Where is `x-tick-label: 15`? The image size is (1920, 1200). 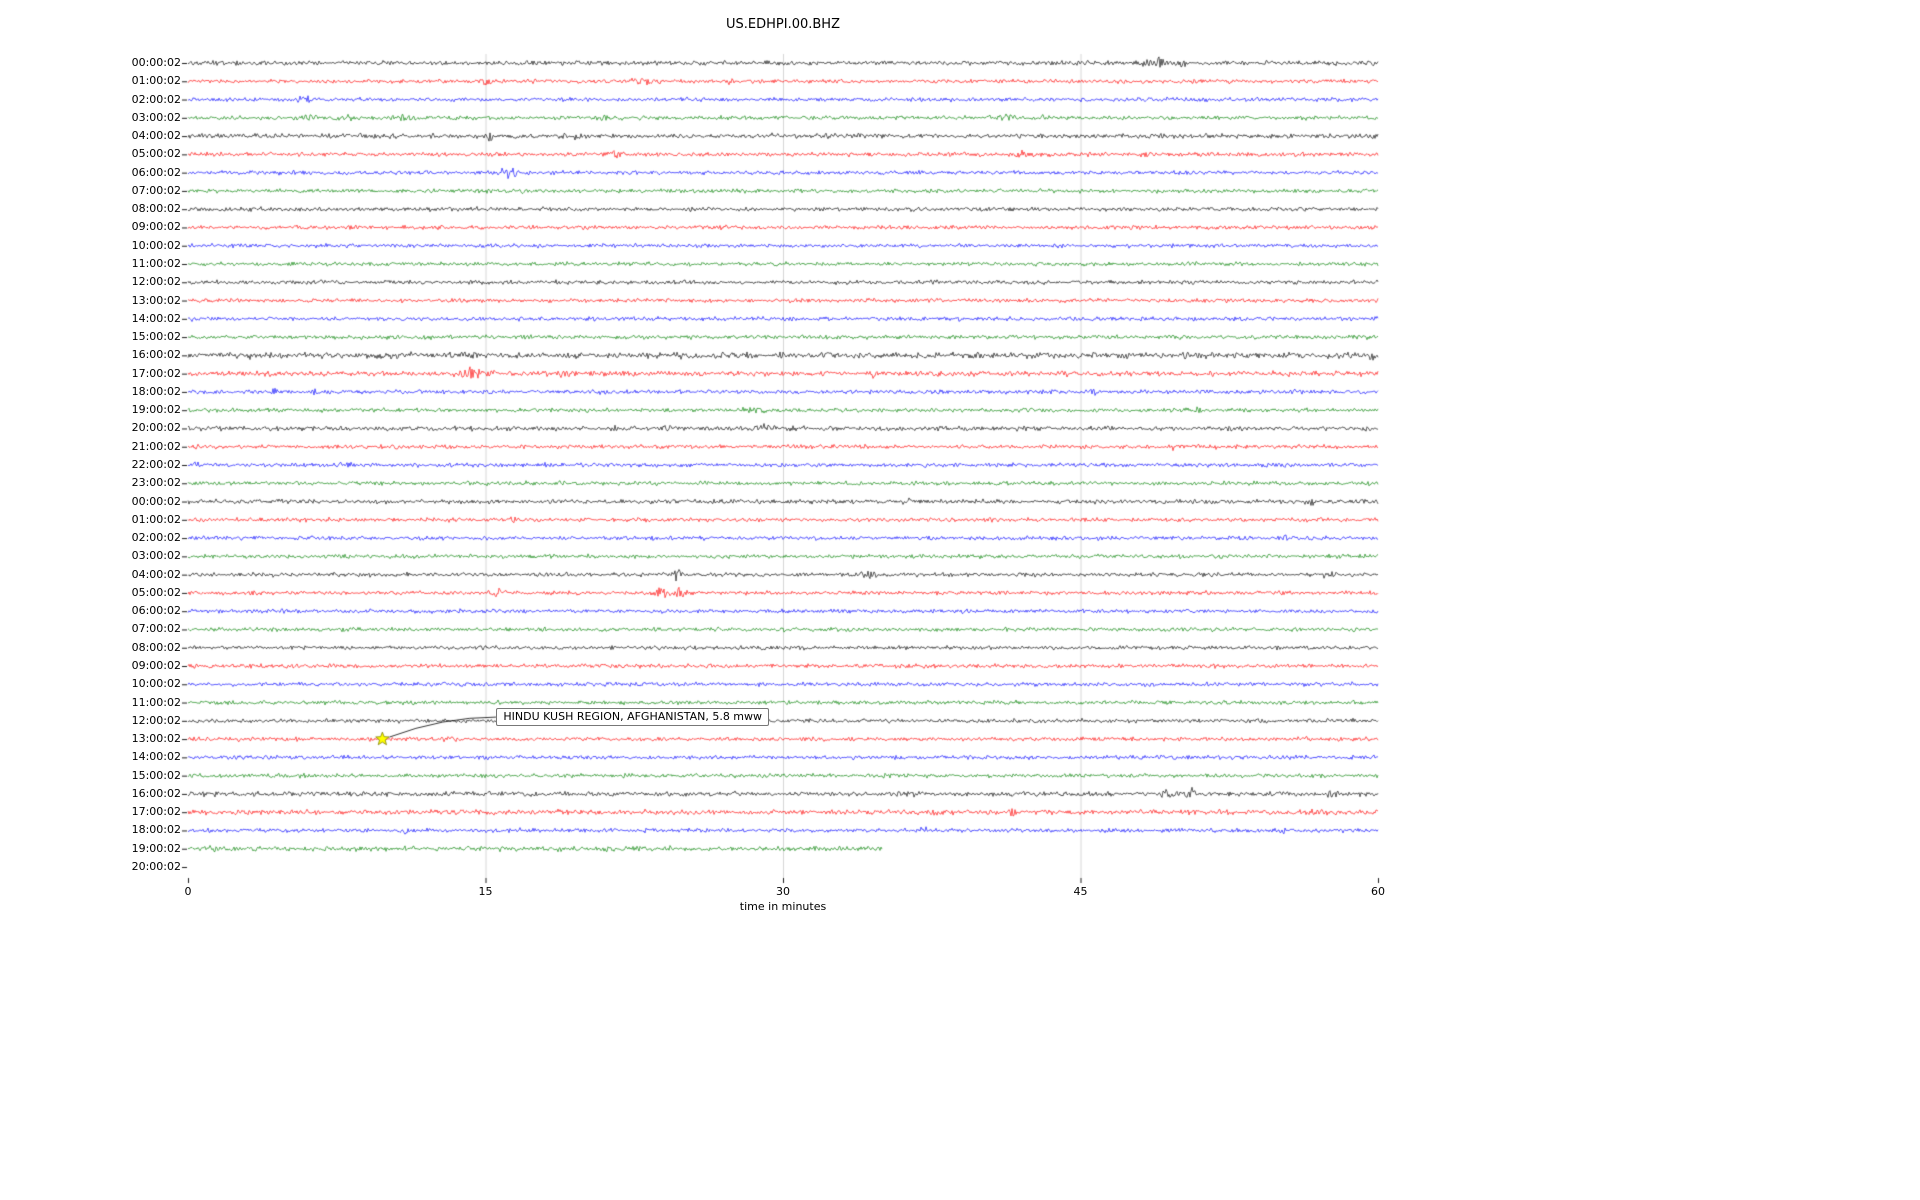 x-tick-label: 15 is located at coordinates (485, 891).